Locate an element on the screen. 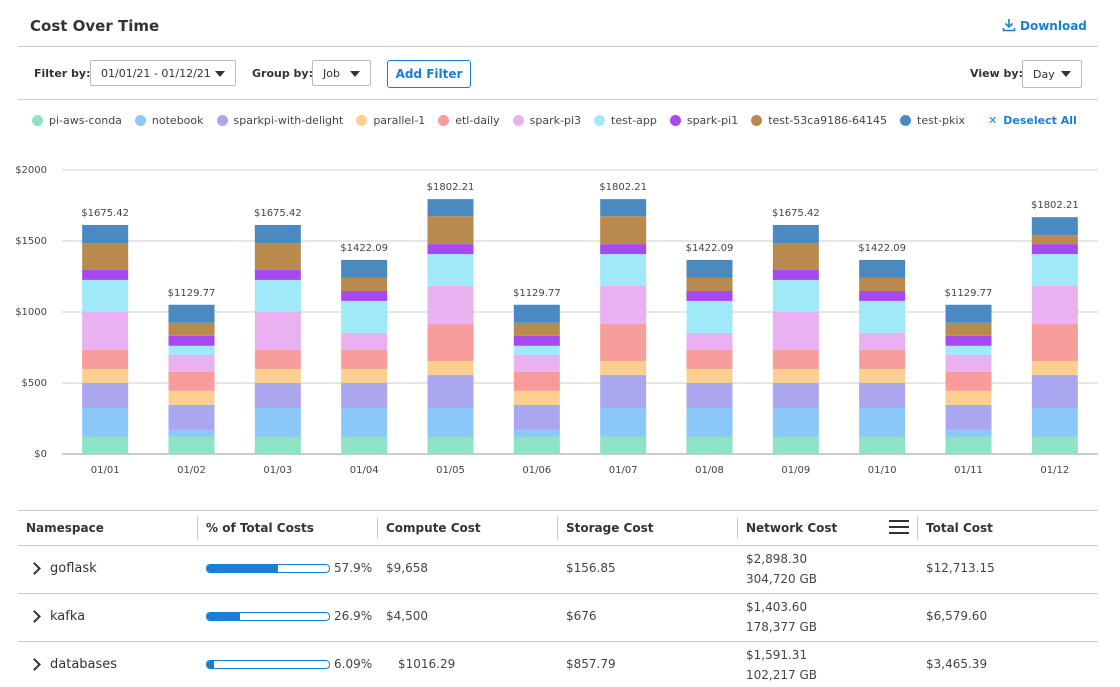 The height and width of the screenshot is (687, 1120). column-divider is located at coordinates (737, 528).